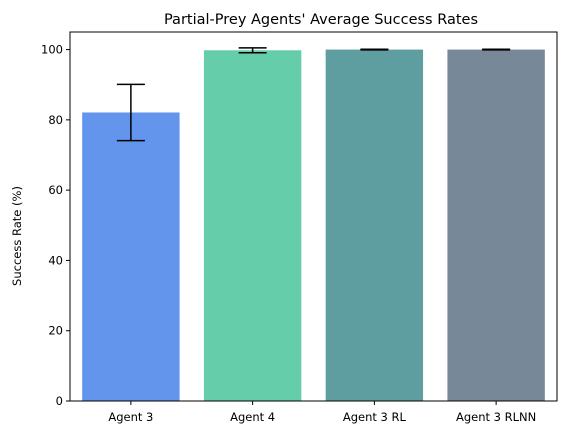 This screenshot has height=435, width=571. I want to click on x-tick-label: Agent 3 RL, so click(375, 417).